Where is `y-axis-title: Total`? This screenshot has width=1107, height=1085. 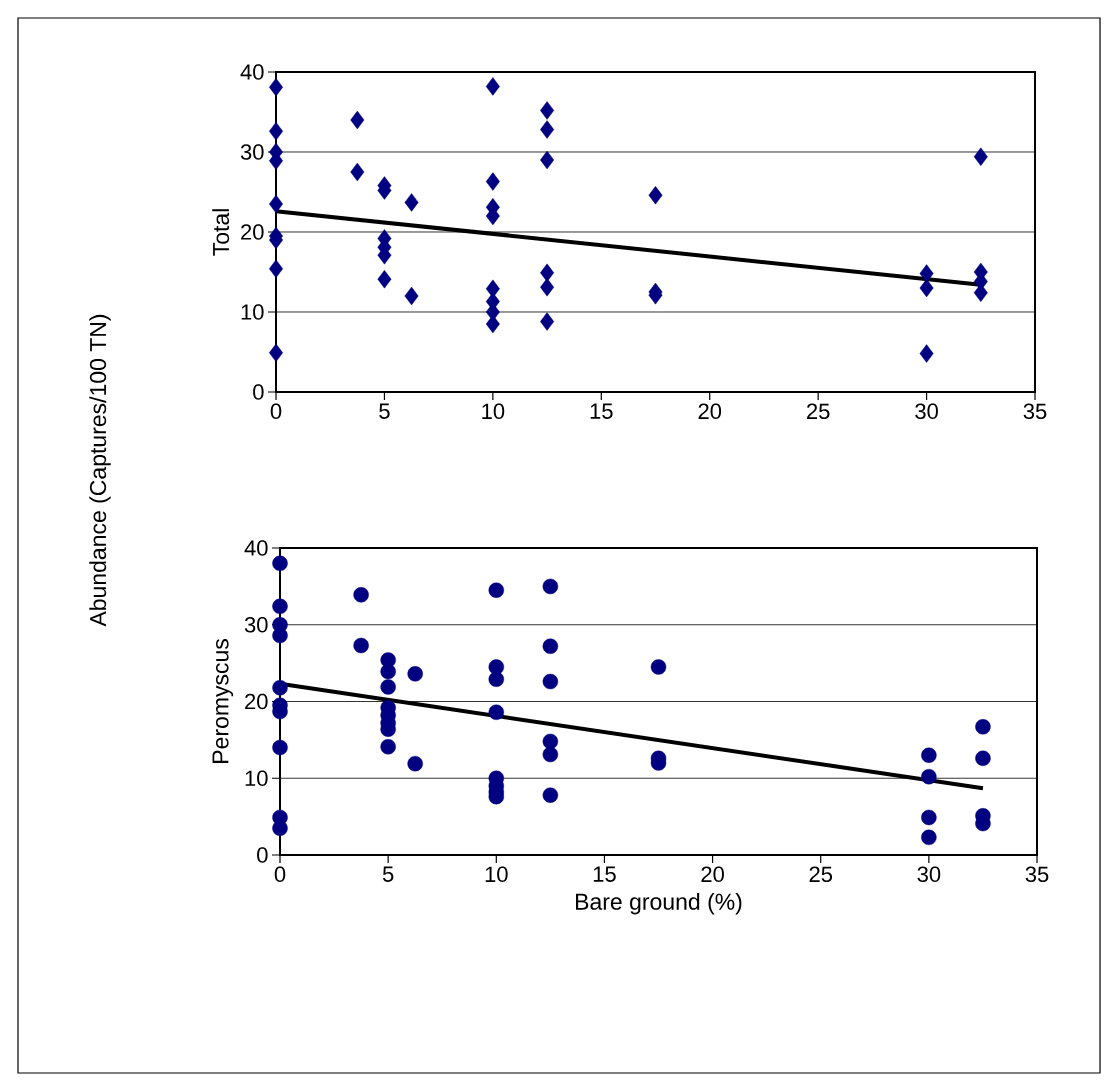
y-axis-title: Total is located at coordinates (221, 232).